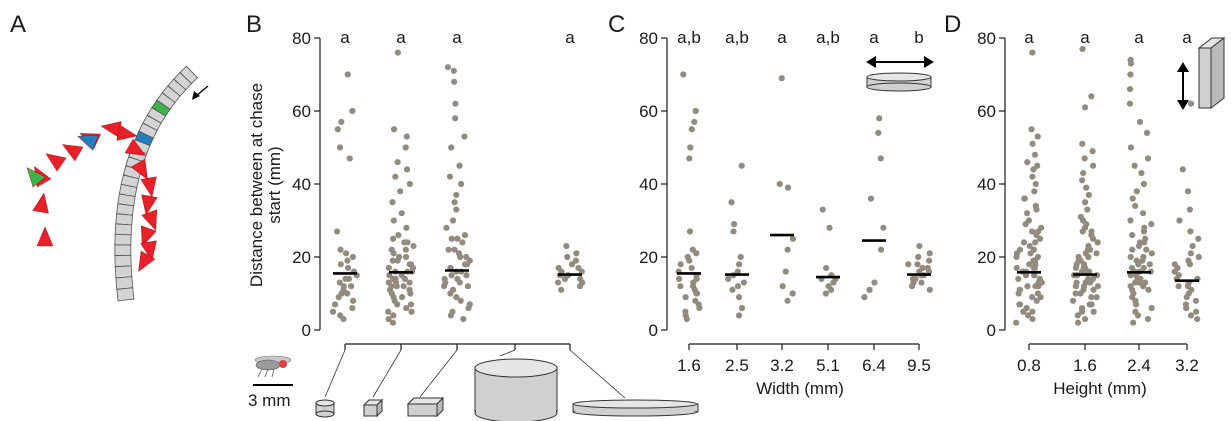 This screenshot has height=421, width=1231. What do you see at coordinates (1085, 365) in the screenshot?
I see `x-tick-label: 1.6` at bounding box center [1085, 365].